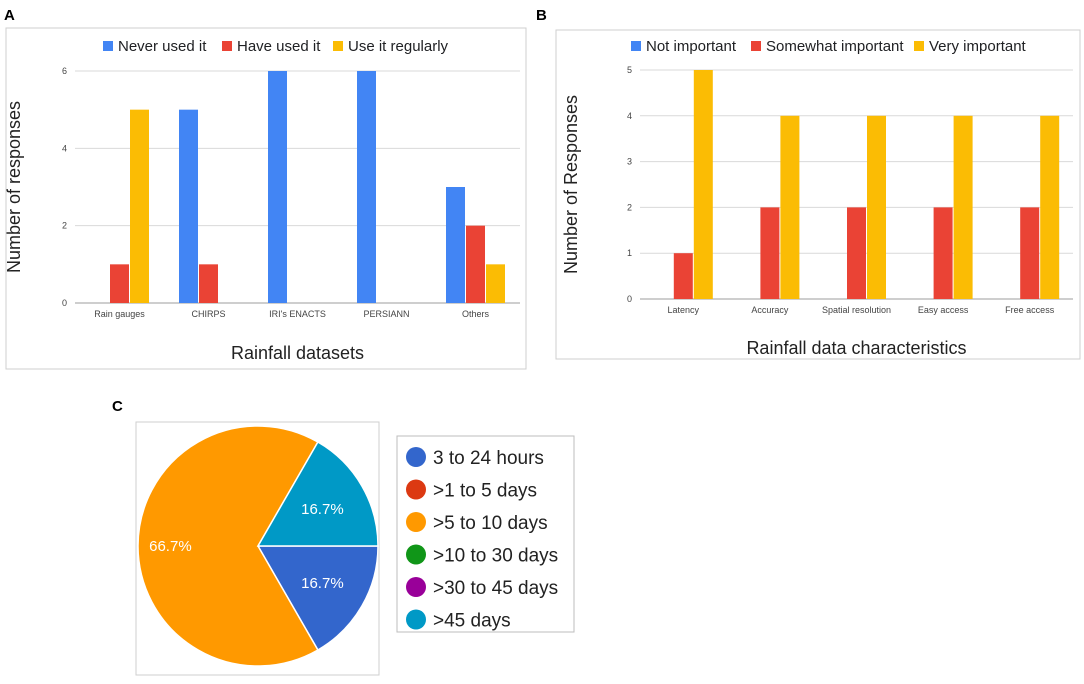 The image size is (1084, 684). What do you see at coordinates (416, 489) in the screenshot?
I see `pie-legend-dot-1-to-5-days` at bounding box center [416, 489].